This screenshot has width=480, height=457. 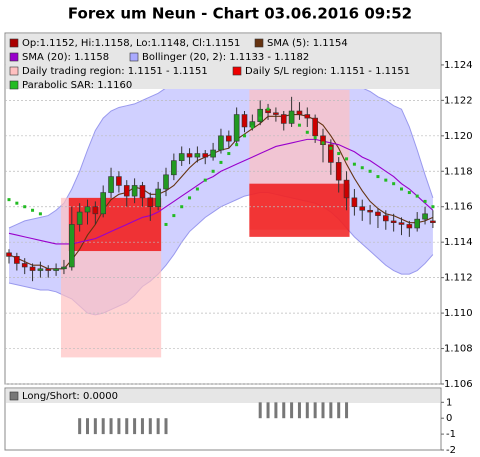 What do you see at coordinates (307, 43) in the screenshot?
I see `legend-label: SMA (5): 1.1154` at bounding box center [307, 43].